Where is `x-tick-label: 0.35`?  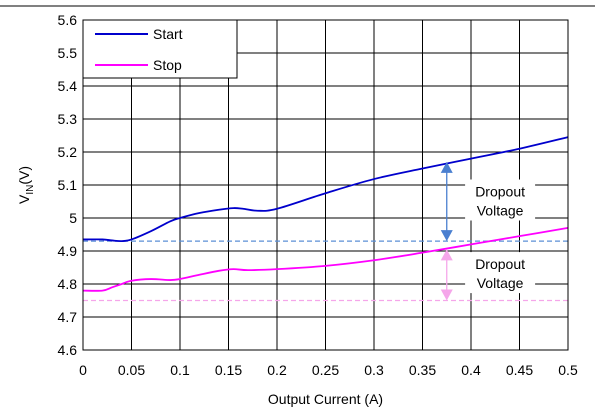
x-tick-label: 0.35 is located at coordinates (422, 370).